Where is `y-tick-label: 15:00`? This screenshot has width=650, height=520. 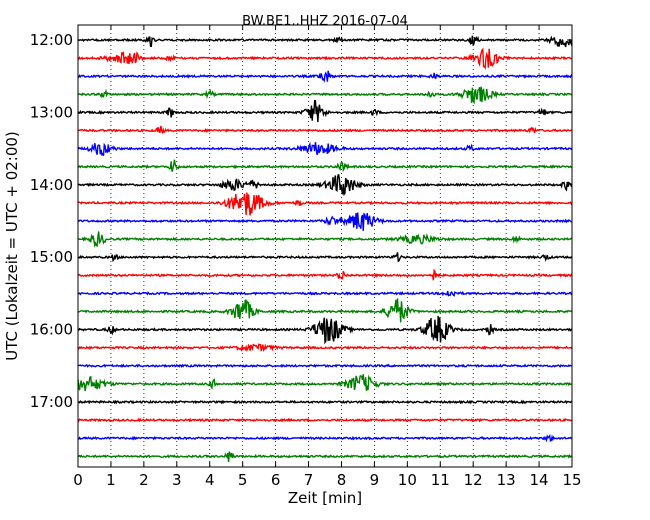 y-tick-label: 15:00 is located at coordinates (51, 257).